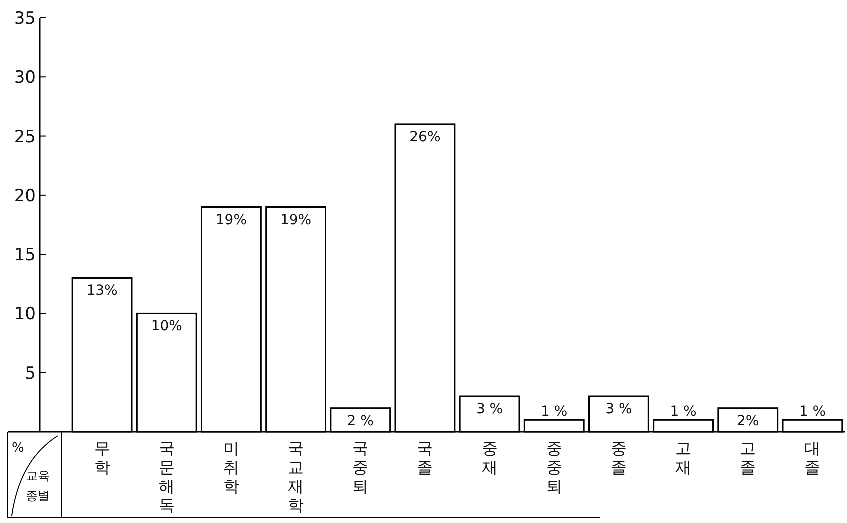 The height and width of the screenshot is (523, 847). I want to click on x-tick-label: 국졸, so click(425, 458).